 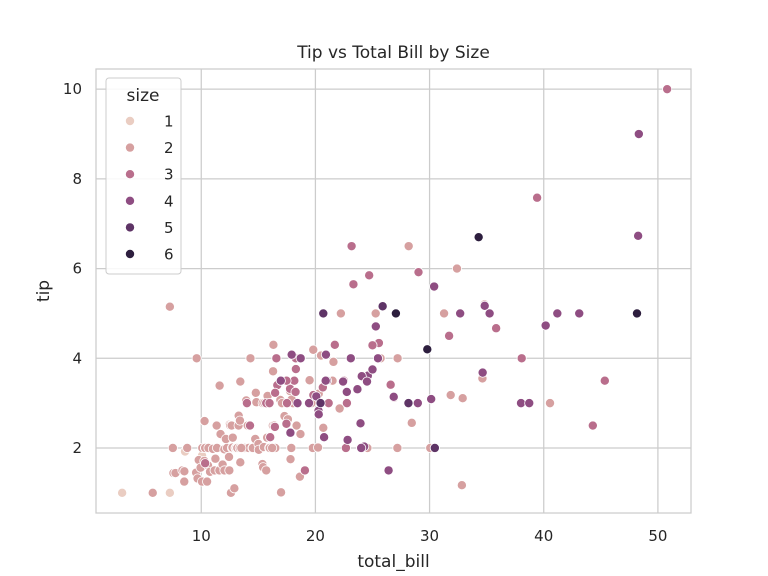 What do you see at coordinates (393, 53) in the screenshot?
I see `chart-title: Tip vs Total Bill by Size` at bounding box center [393, 53].